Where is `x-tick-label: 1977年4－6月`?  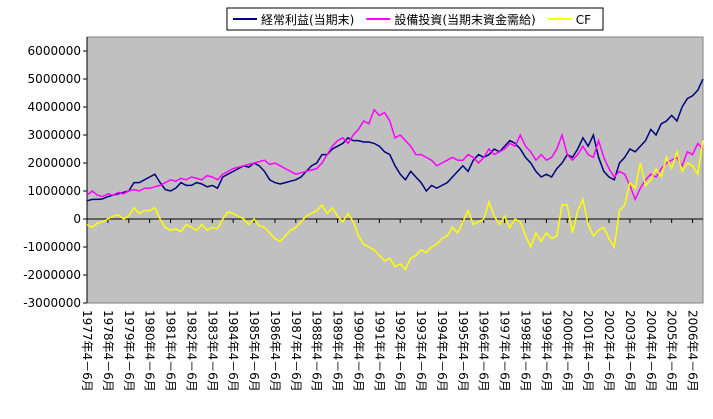
x-tick-label: 1977年4－6月 is located at coordinates (87, 351).